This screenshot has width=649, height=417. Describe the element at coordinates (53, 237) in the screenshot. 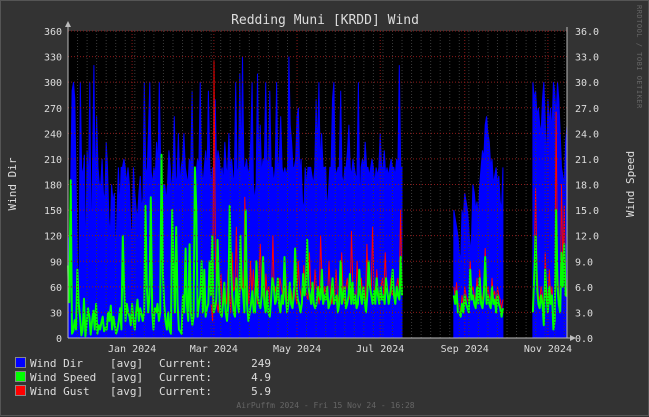

I see `y-left-tick-label: 120` at that location.